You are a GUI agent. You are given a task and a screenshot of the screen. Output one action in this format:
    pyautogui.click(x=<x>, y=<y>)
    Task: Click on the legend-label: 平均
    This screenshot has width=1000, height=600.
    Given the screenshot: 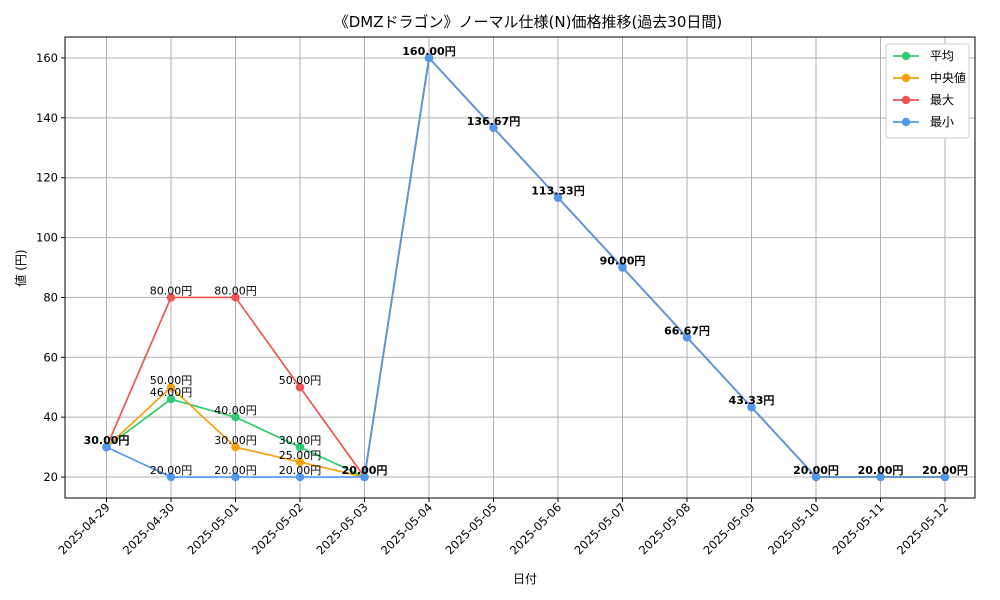 What is the action you would take?
    pyautogui.click(x=942, y=56)
    